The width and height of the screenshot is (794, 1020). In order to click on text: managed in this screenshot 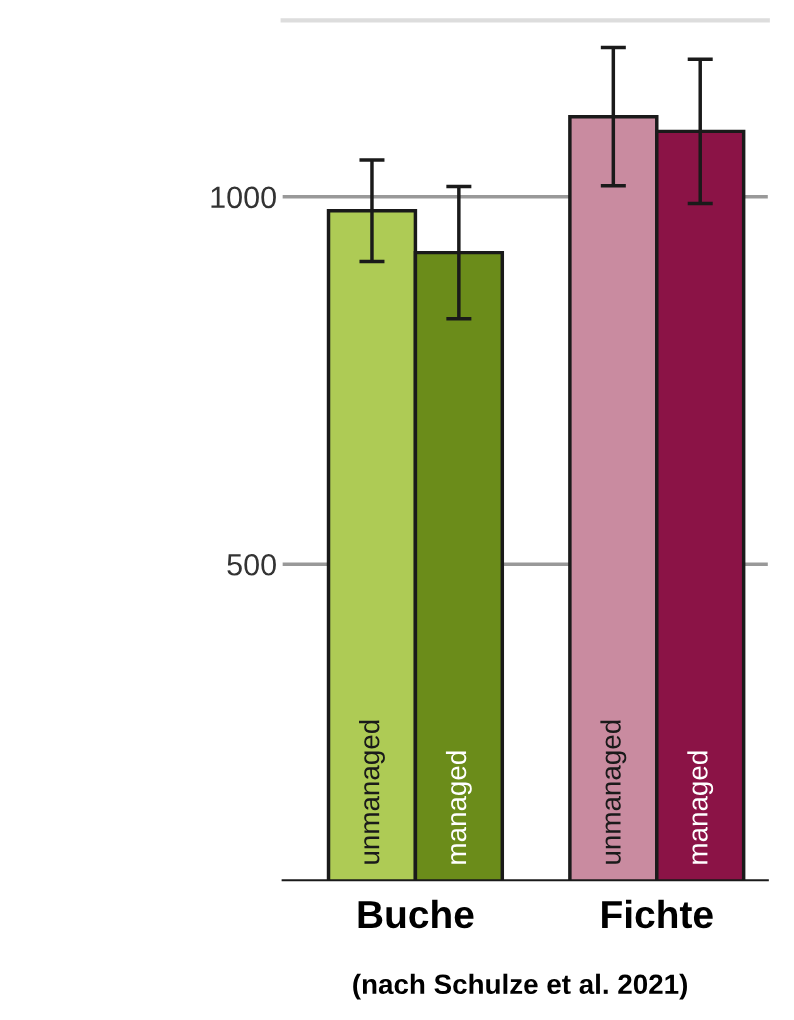, I will do `click(700, 807)`.